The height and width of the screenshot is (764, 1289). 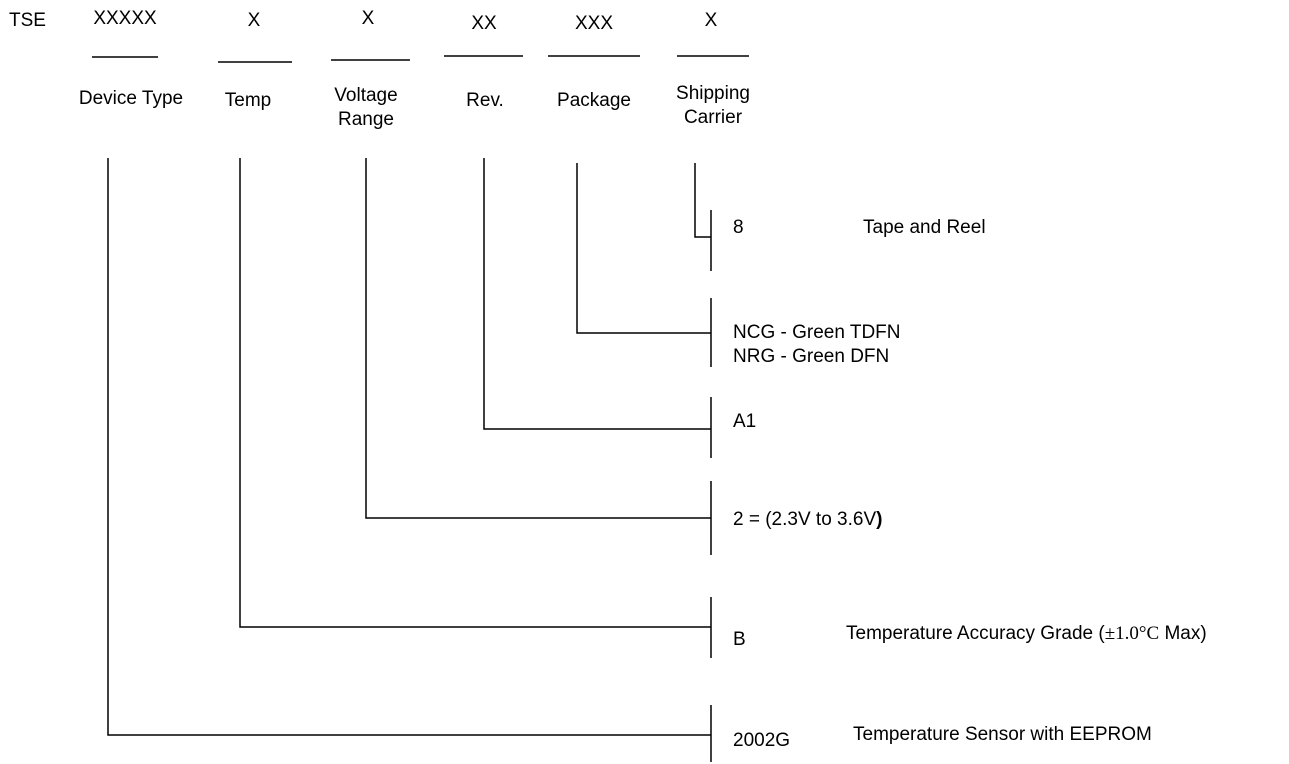 I want to click on option-temp-desc-end: Max), so click(x=1183, y=633).